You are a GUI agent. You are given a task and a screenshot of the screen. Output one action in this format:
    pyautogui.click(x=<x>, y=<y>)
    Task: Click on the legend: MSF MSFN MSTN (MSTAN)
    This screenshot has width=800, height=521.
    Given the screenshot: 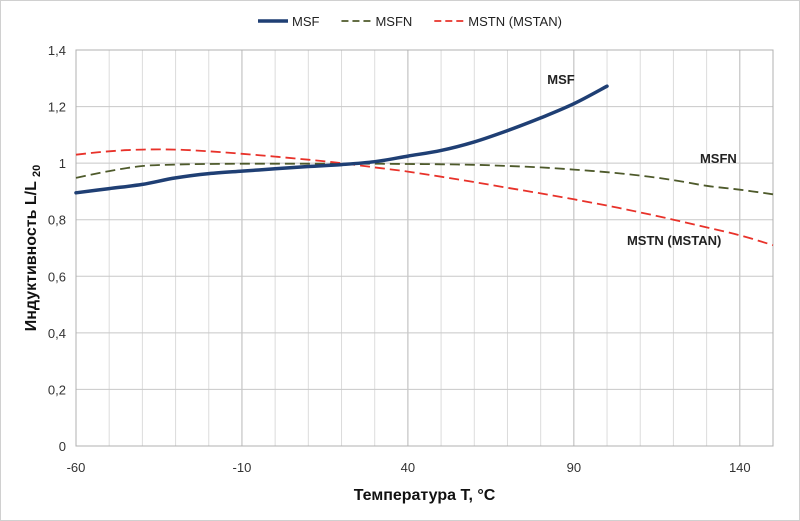 What is the action you would take?
    pyautogui.click(x=410, y=21)
    